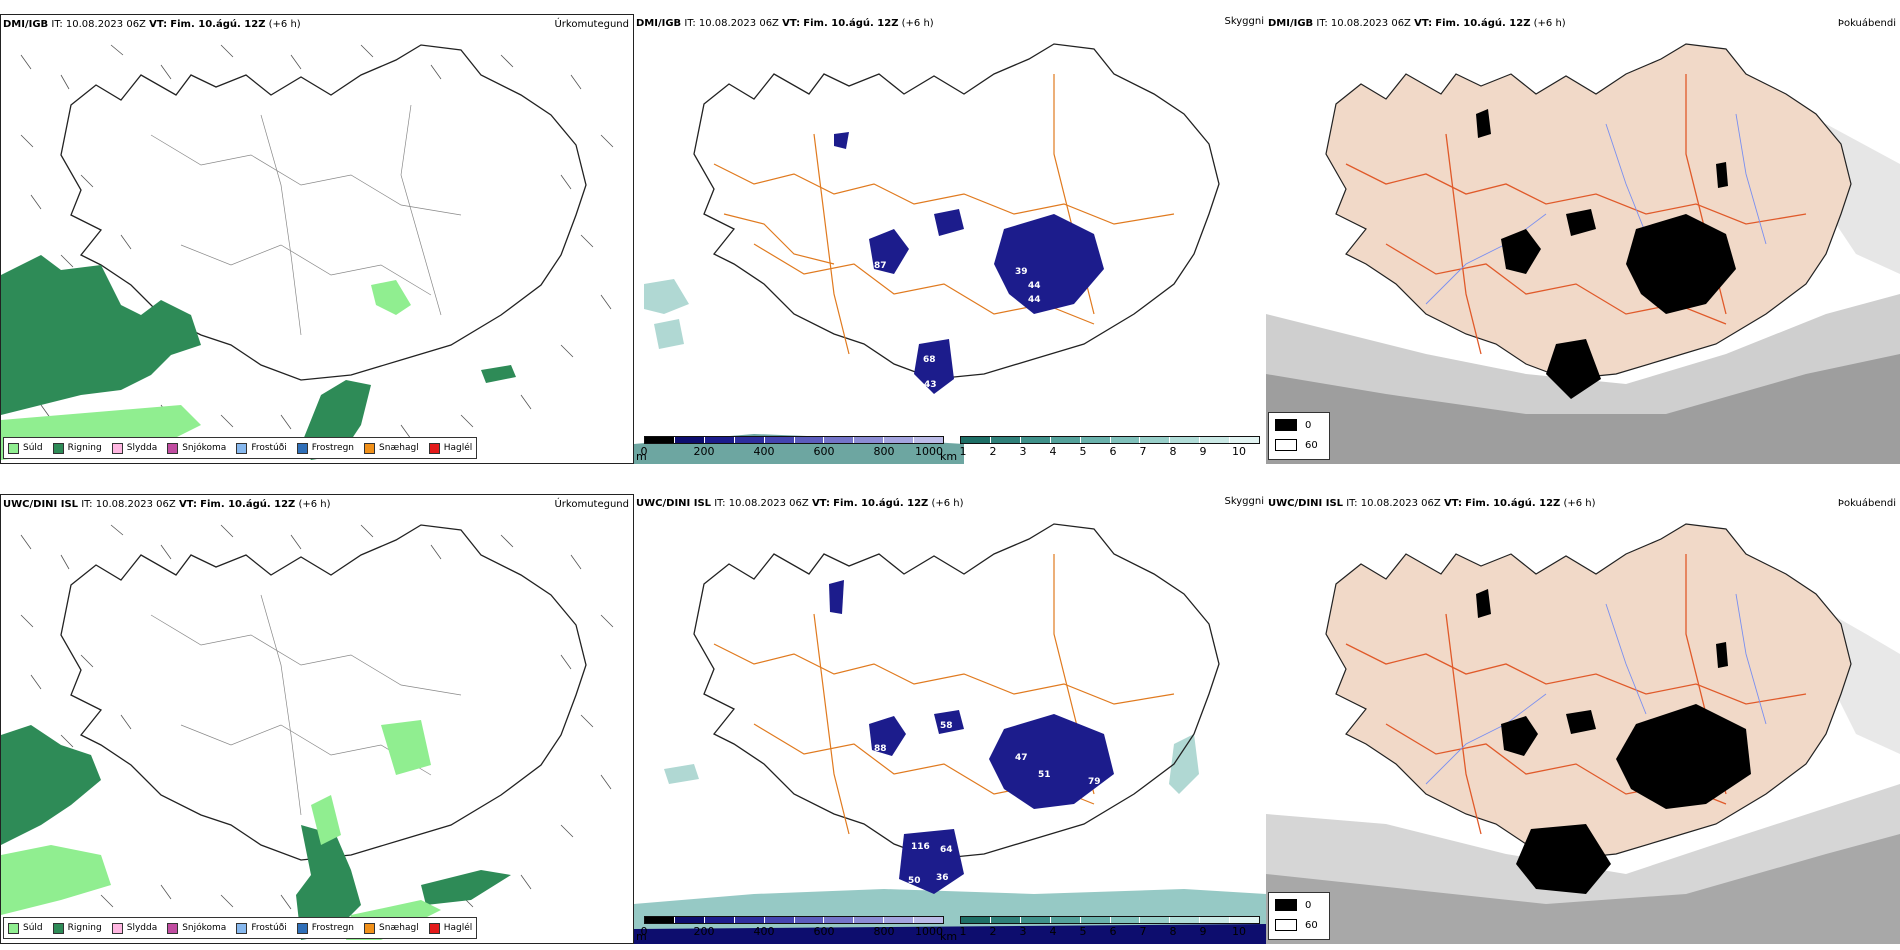  I want to click on tick-label: 1000, so click(929, 931).